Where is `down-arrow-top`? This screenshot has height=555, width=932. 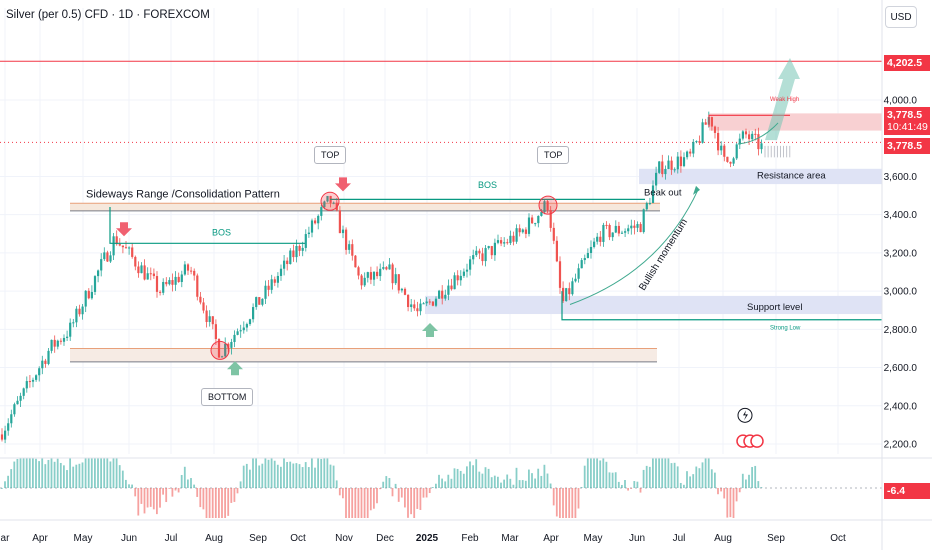
down-arrow-top is located at coordinates (343, 184).